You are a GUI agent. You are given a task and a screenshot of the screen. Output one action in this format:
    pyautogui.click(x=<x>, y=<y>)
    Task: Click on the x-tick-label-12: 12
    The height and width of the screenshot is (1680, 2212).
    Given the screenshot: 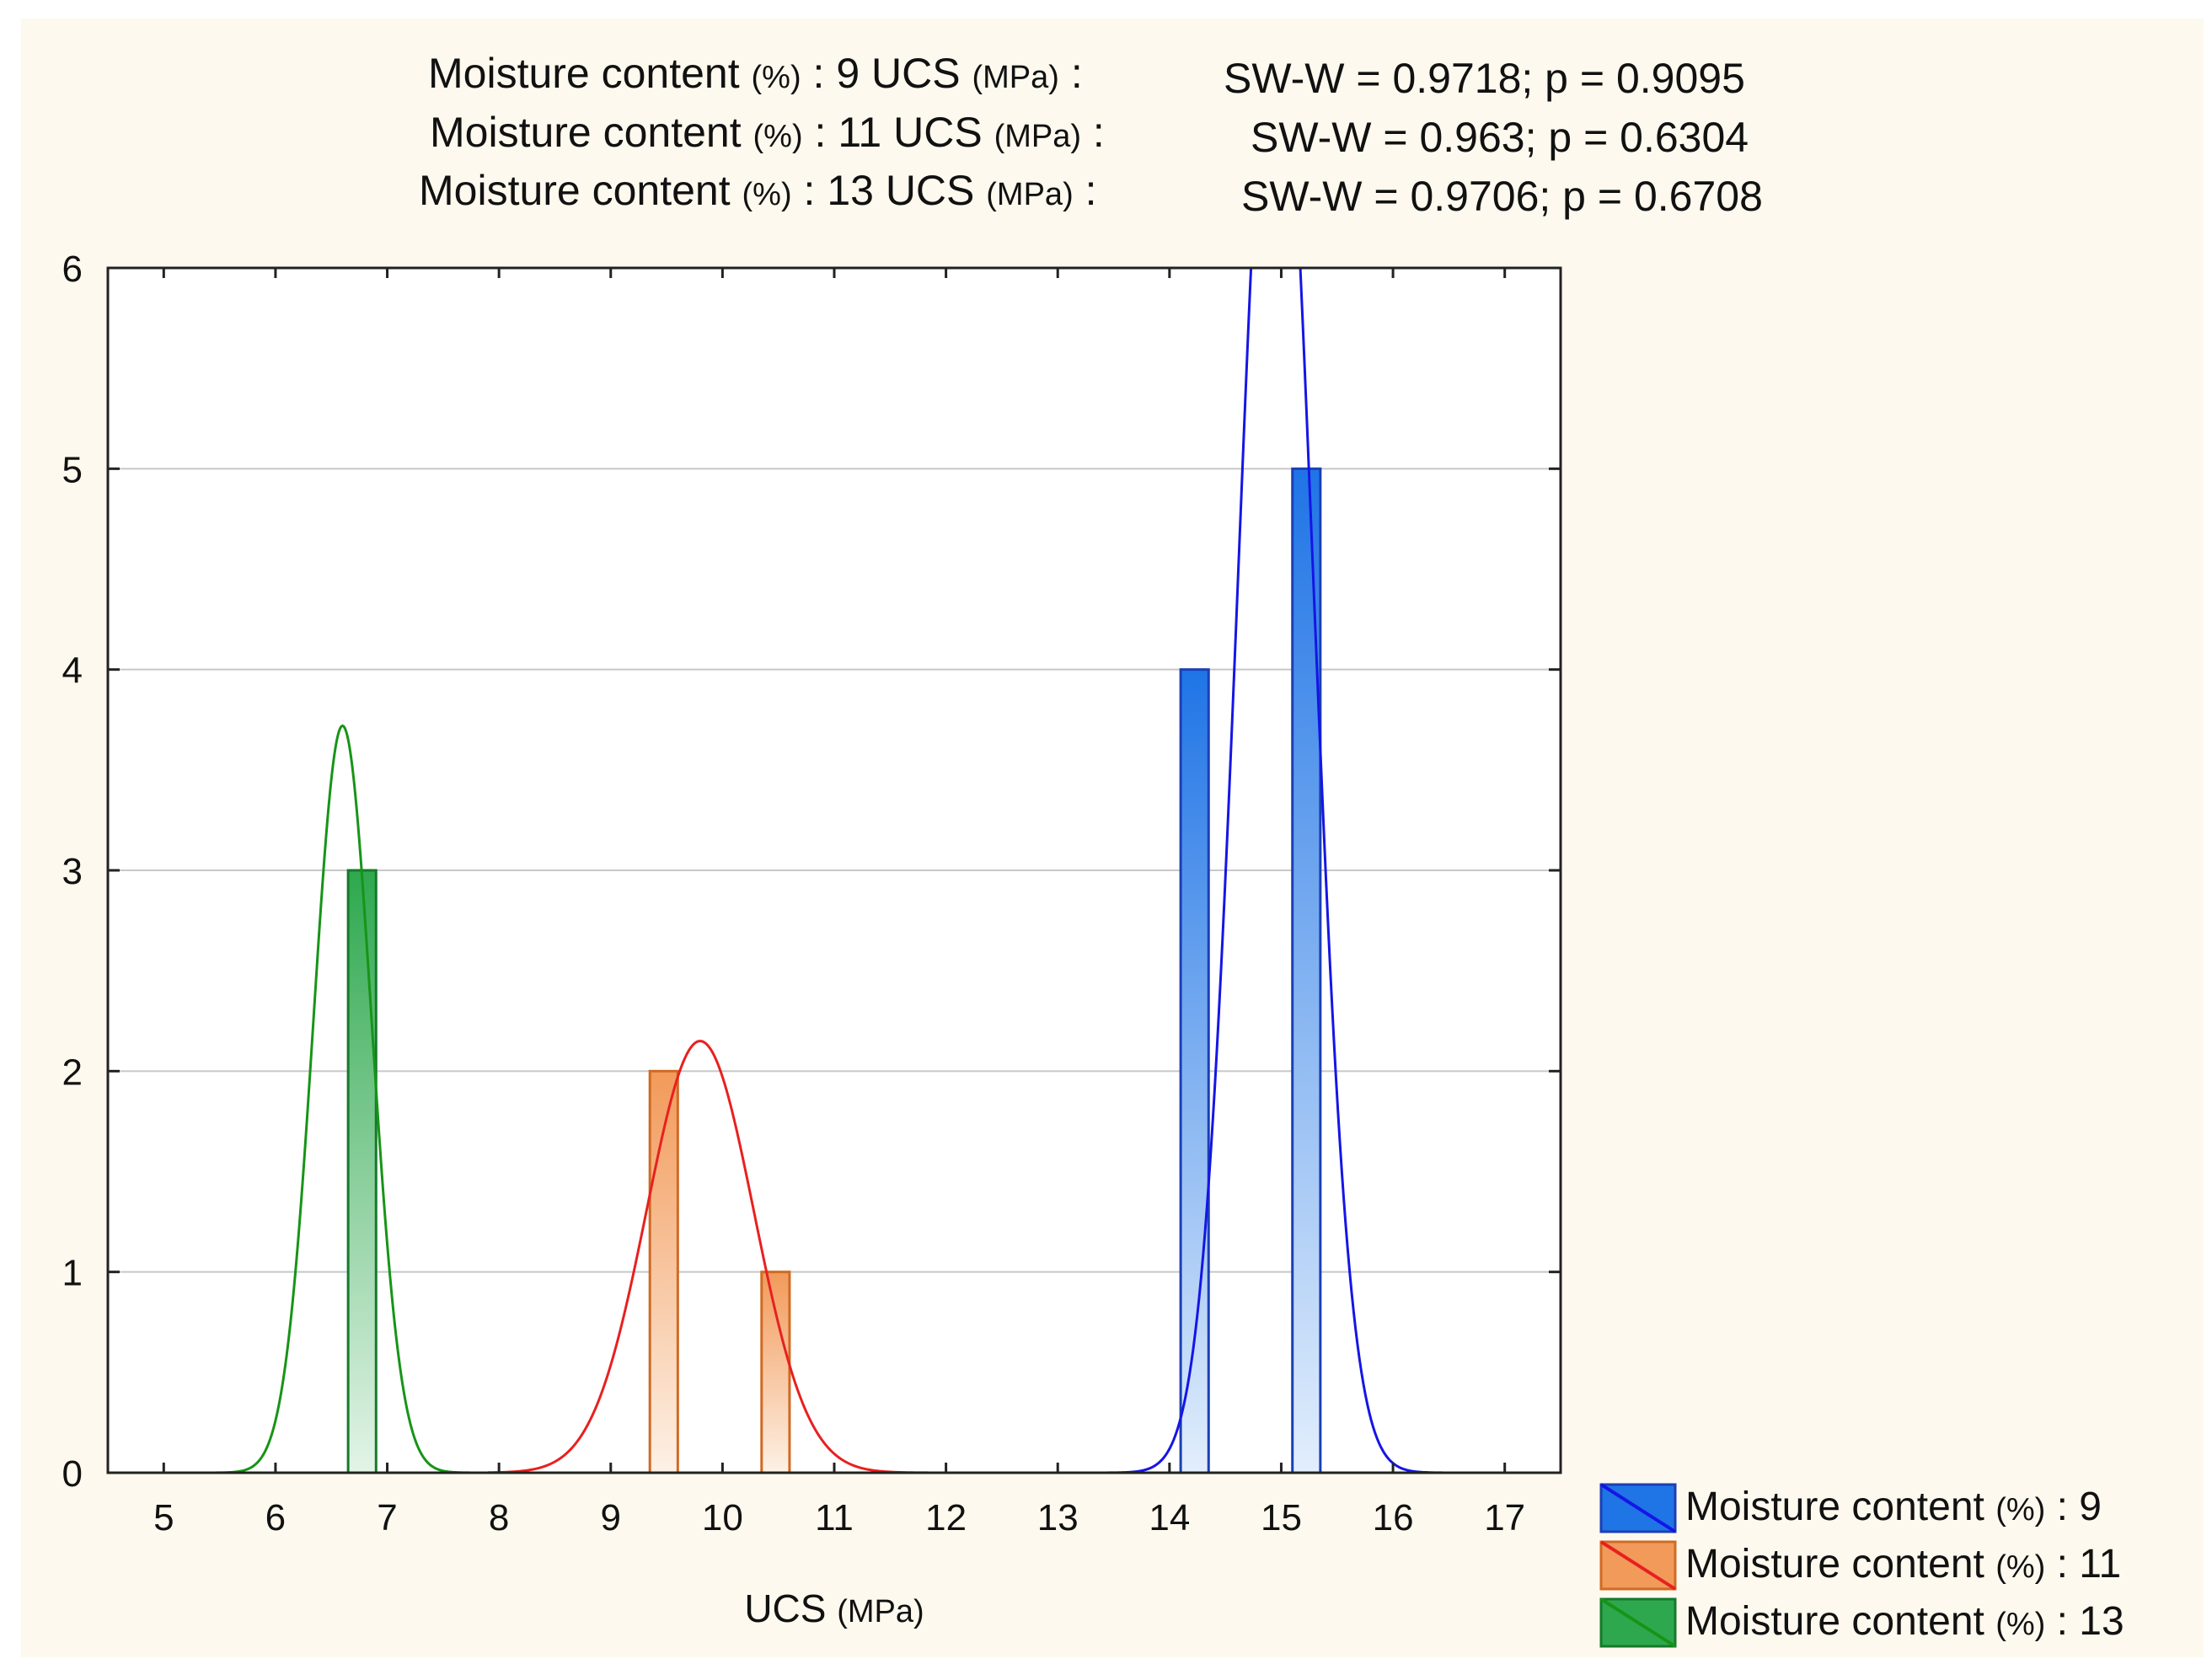 What is the action you would take?
    pyautogui.click(x=946, y=1517)
    